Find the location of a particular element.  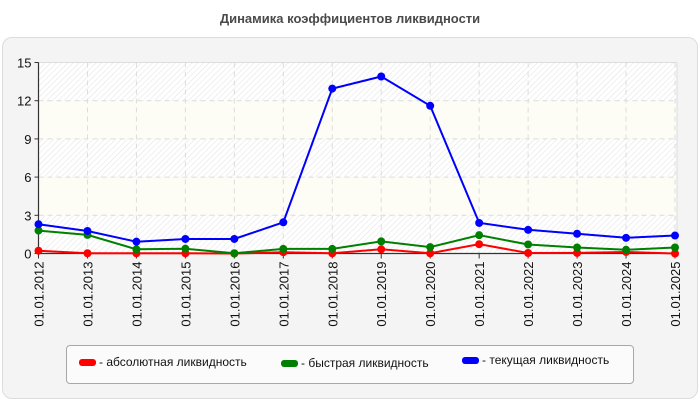

legend-label: - быстрая ликвидность is located at coordinates (365, 363).